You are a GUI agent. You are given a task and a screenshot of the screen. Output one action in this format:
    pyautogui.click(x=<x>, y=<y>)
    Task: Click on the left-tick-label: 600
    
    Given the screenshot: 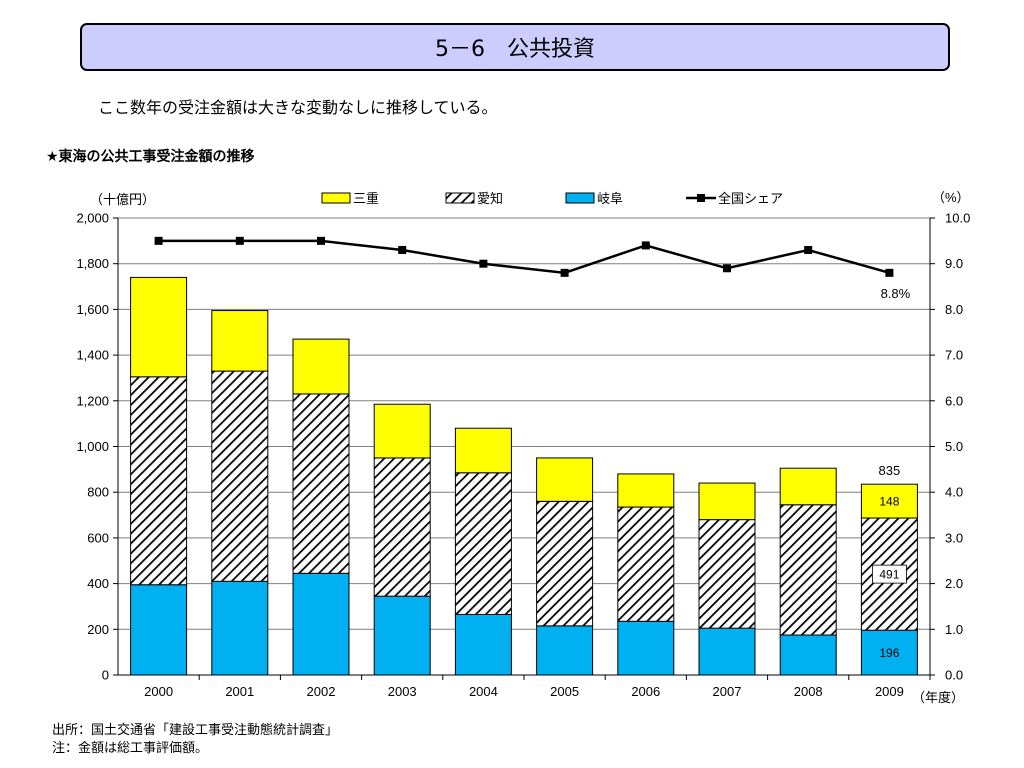 What is the action you would take?
    pyautogui.click(x=98, y=537)
    